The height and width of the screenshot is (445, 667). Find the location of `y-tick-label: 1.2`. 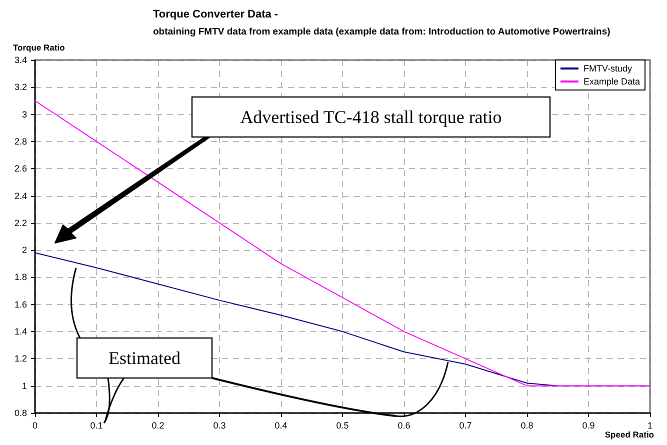

y-tick-label: 1.2 is located at coordinates (20, 359).